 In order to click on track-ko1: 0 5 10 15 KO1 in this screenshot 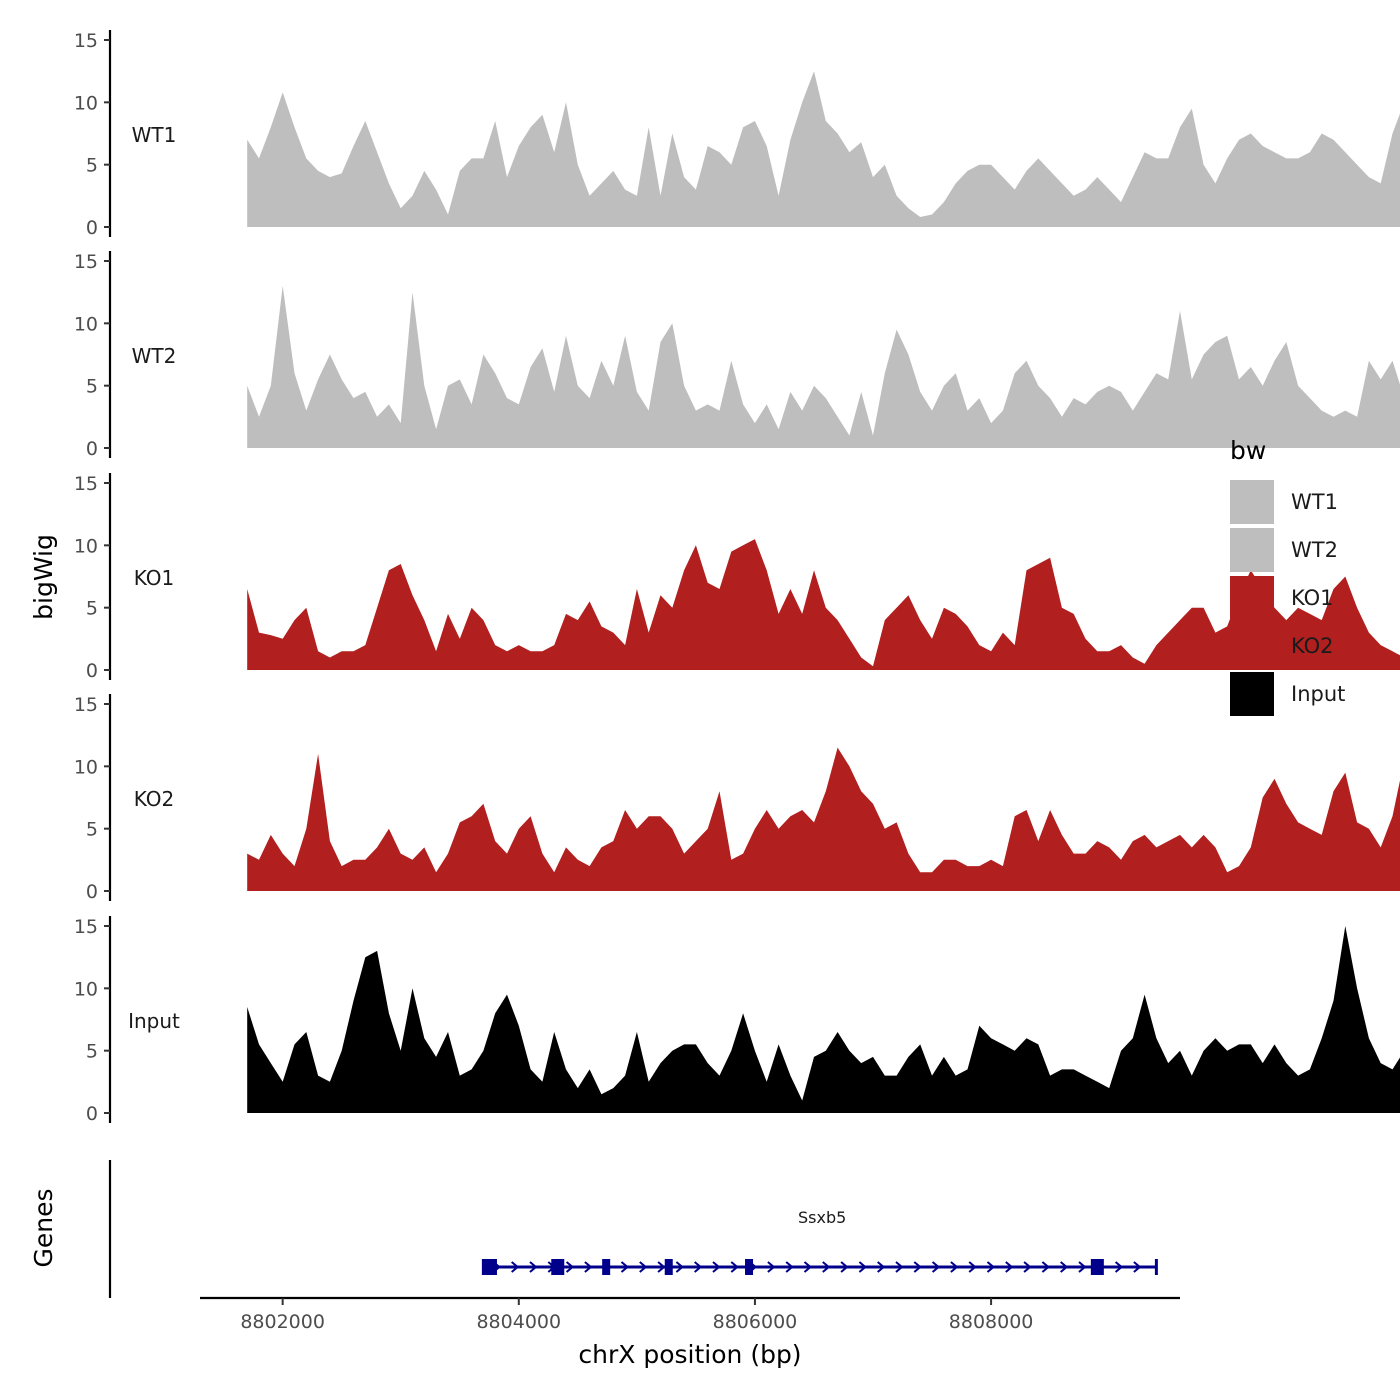, I will do `click(737, 577)`.